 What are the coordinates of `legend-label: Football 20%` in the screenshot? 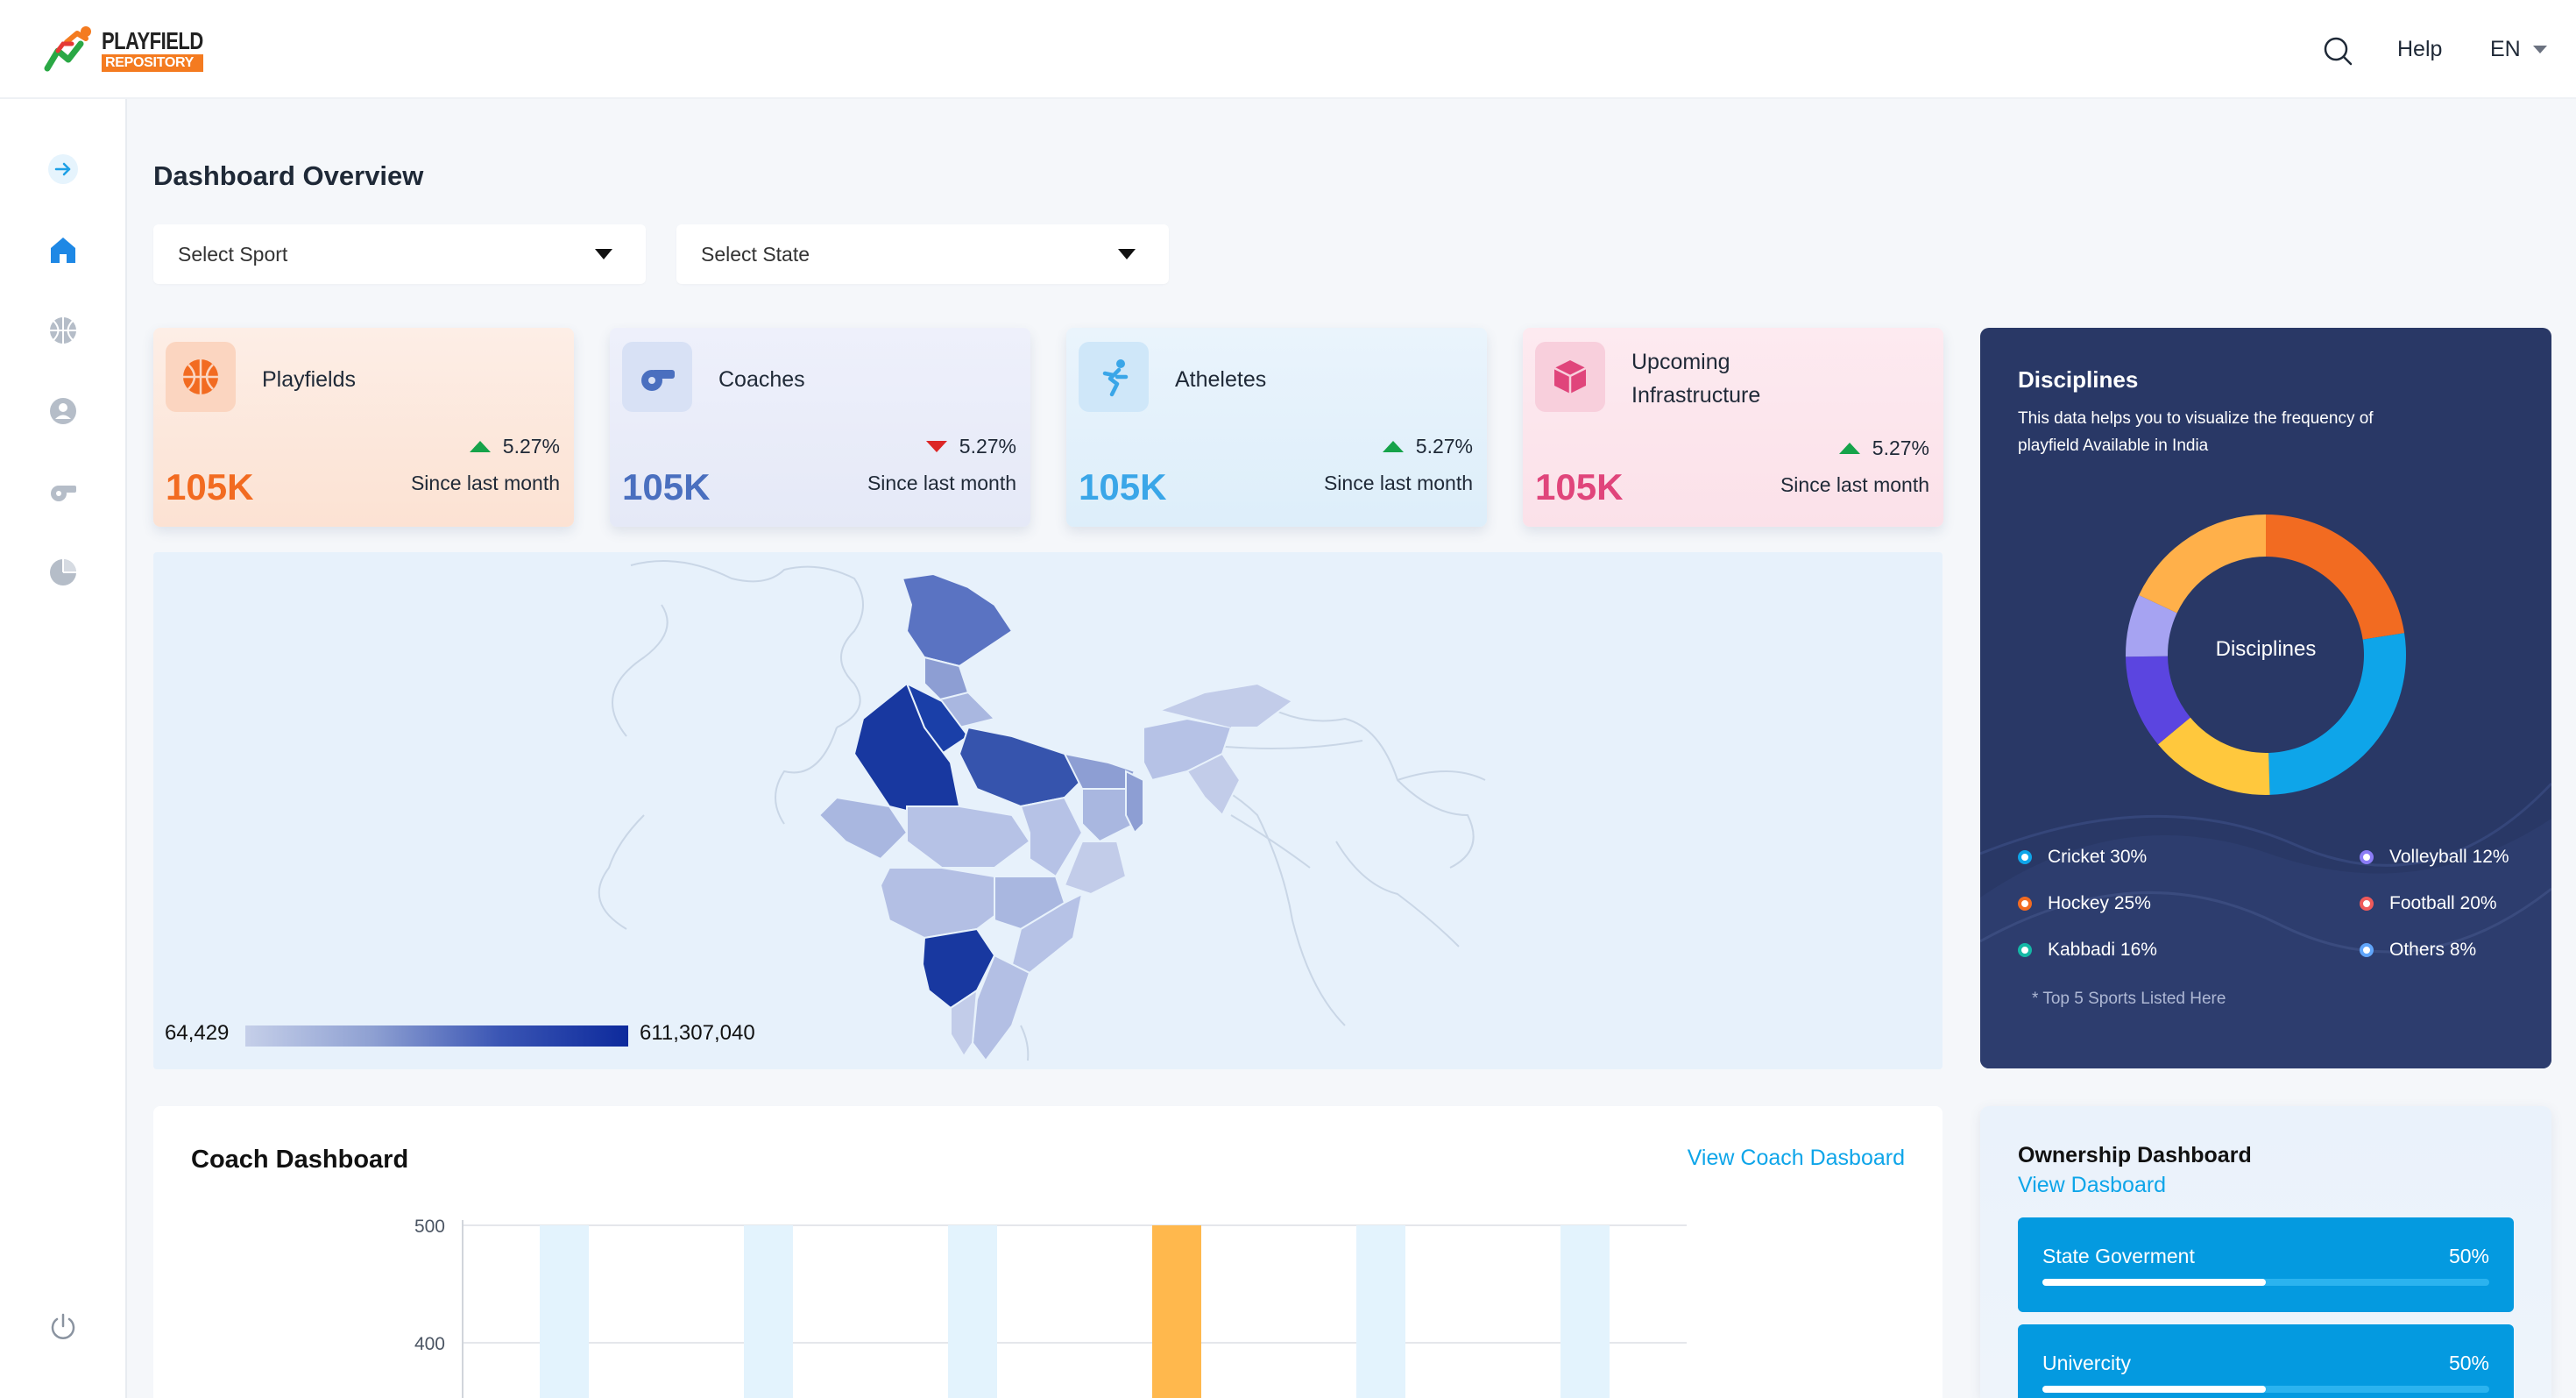 It's located at (2443, 903).